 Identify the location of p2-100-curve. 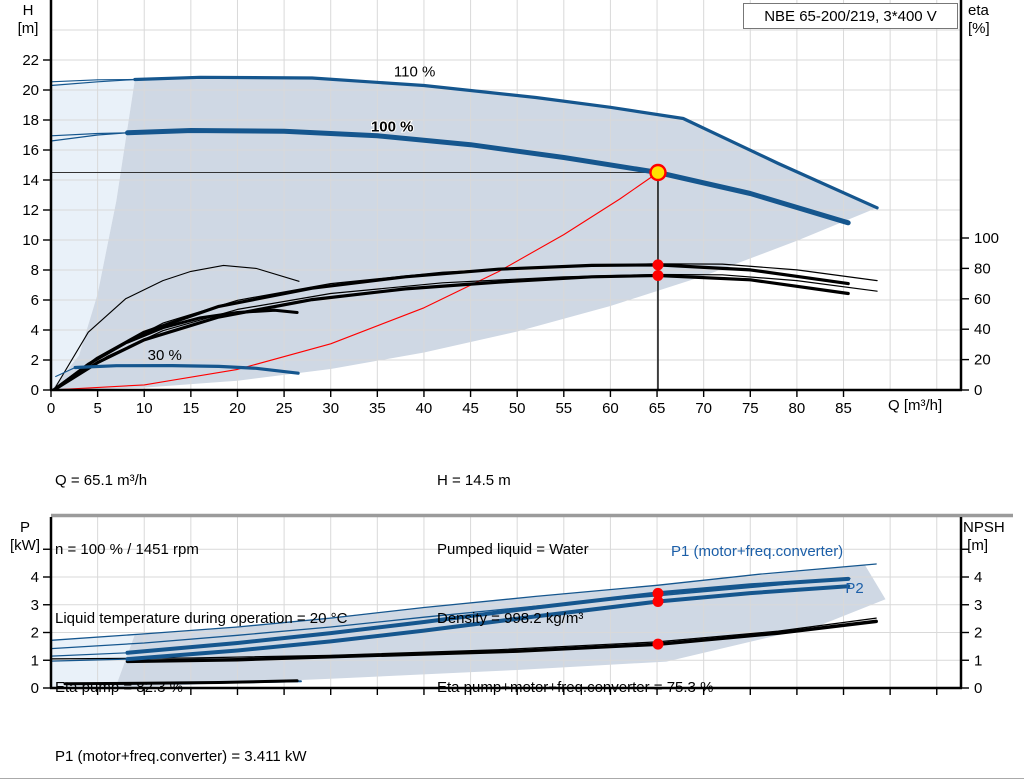
(488, 623).